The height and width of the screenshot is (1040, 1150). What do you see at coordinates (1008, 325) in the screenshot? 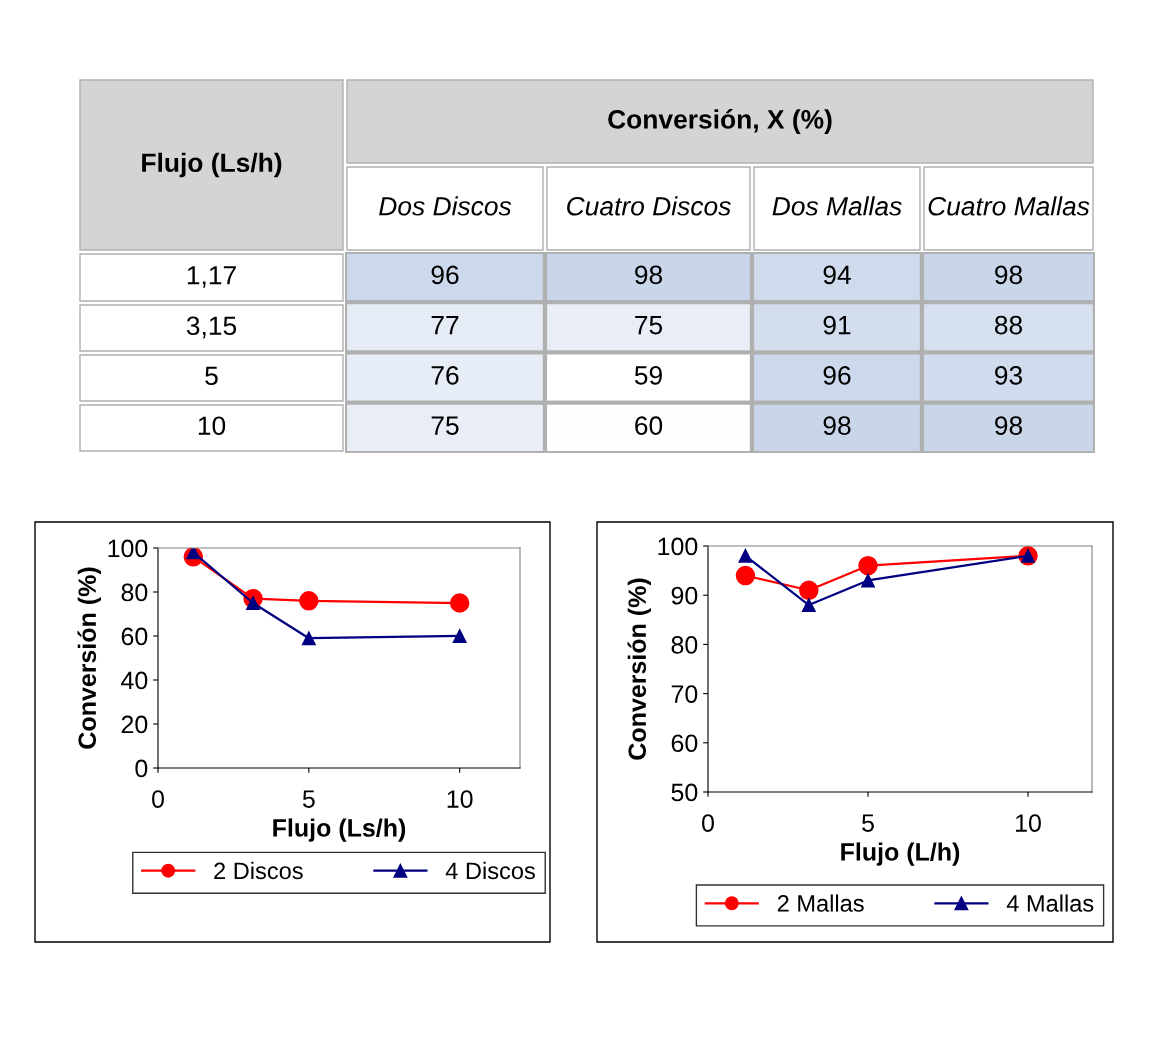
I see `data-label: 88` at bounding box center [1008, 325].